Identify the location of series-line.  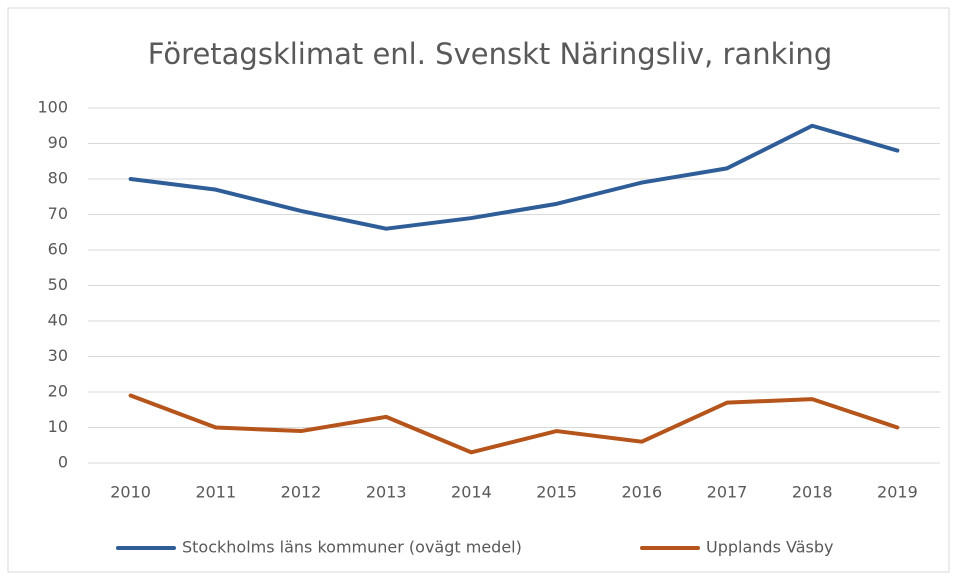
(514, 424).